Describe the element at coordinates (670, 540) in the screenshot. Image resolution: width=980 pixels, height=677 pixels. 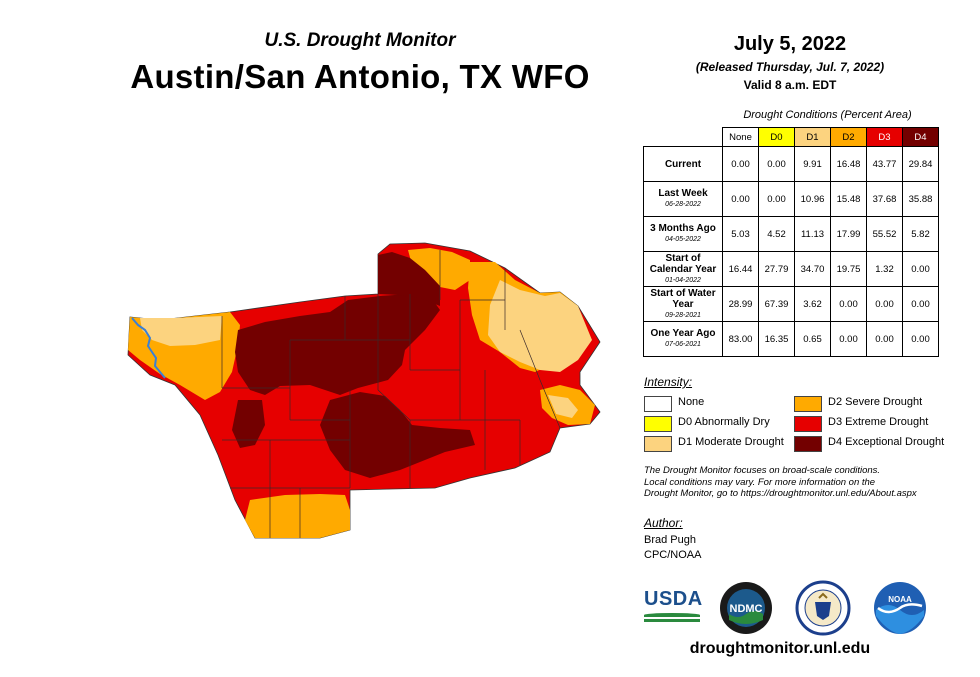
I see `author-name: Brad Pugh` at that location.